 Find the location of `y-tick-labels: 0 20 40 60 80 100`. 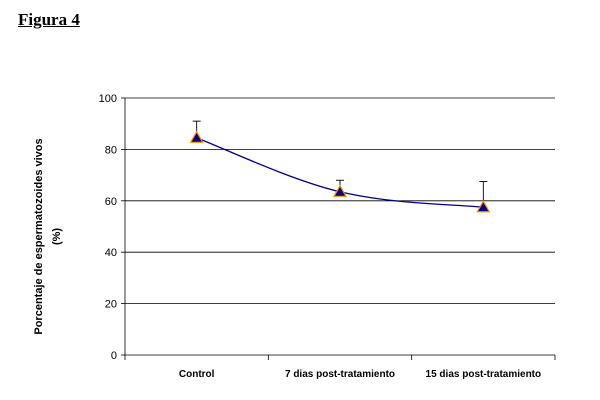

y-tick-labels: 0 20 40 60 80 100 is located at coordinates (108, 227).